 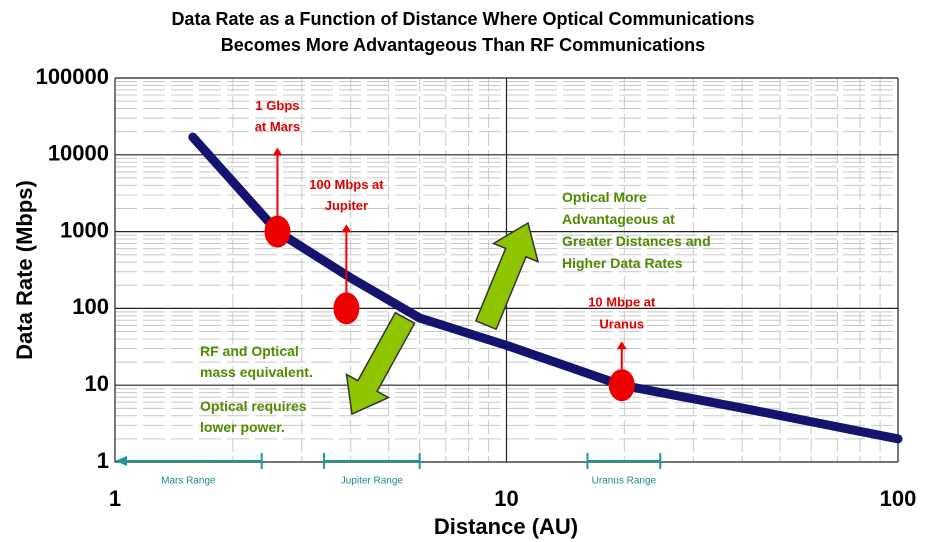 What do you see at coordinates (506, 526) in the screenshot?
I see `x-axis-label: Distance (AU)` at bounding box center [506, 526].